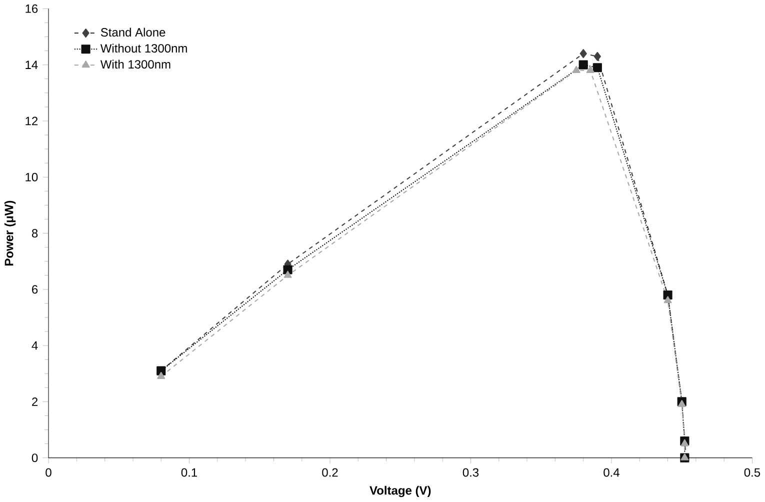 This screenshot has height=502, width=765. What do you see at coordinates (32, 65) in the screenshot?
I see `y-tick-label: 14` at bounding box center [32, 65].